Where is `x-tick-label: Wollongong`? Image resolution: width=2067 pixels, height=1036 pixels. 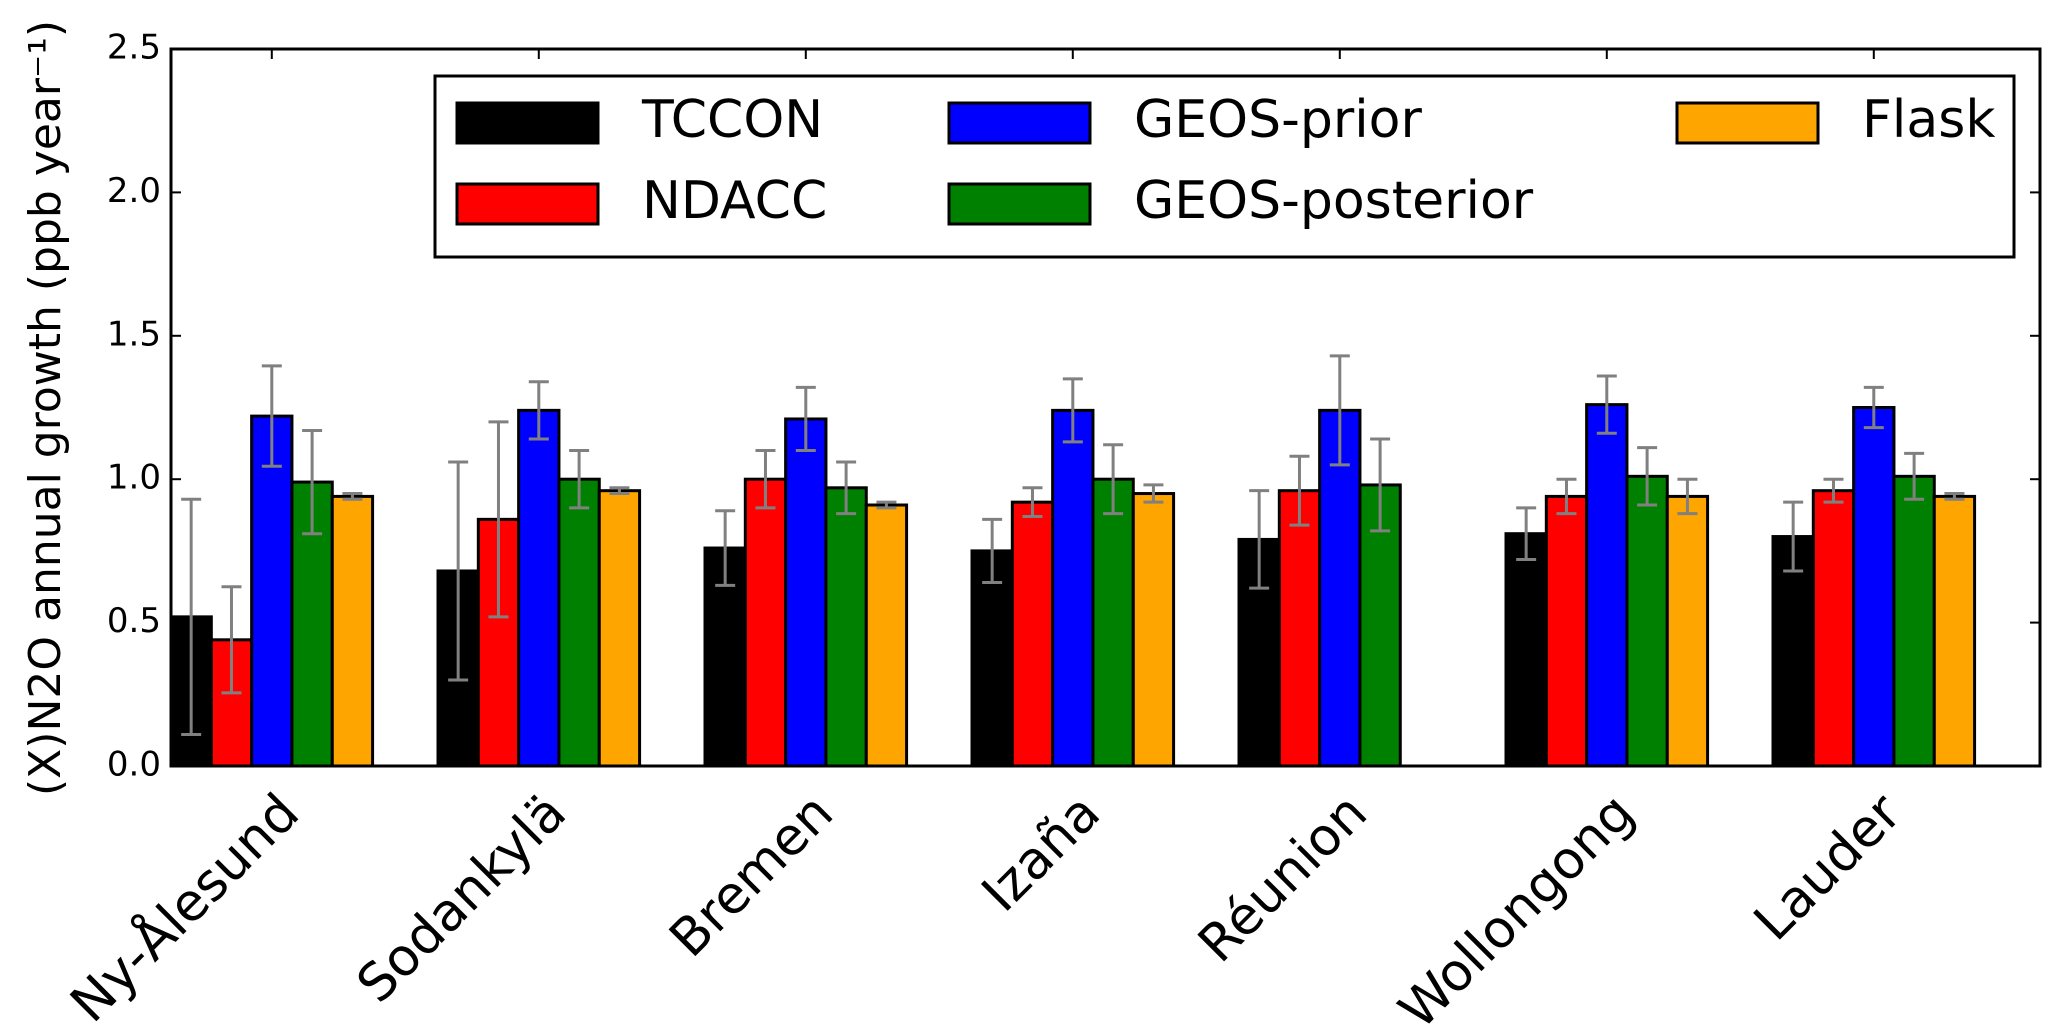 x-tick-label: Wollongong is located at coordinates (1517, 909).